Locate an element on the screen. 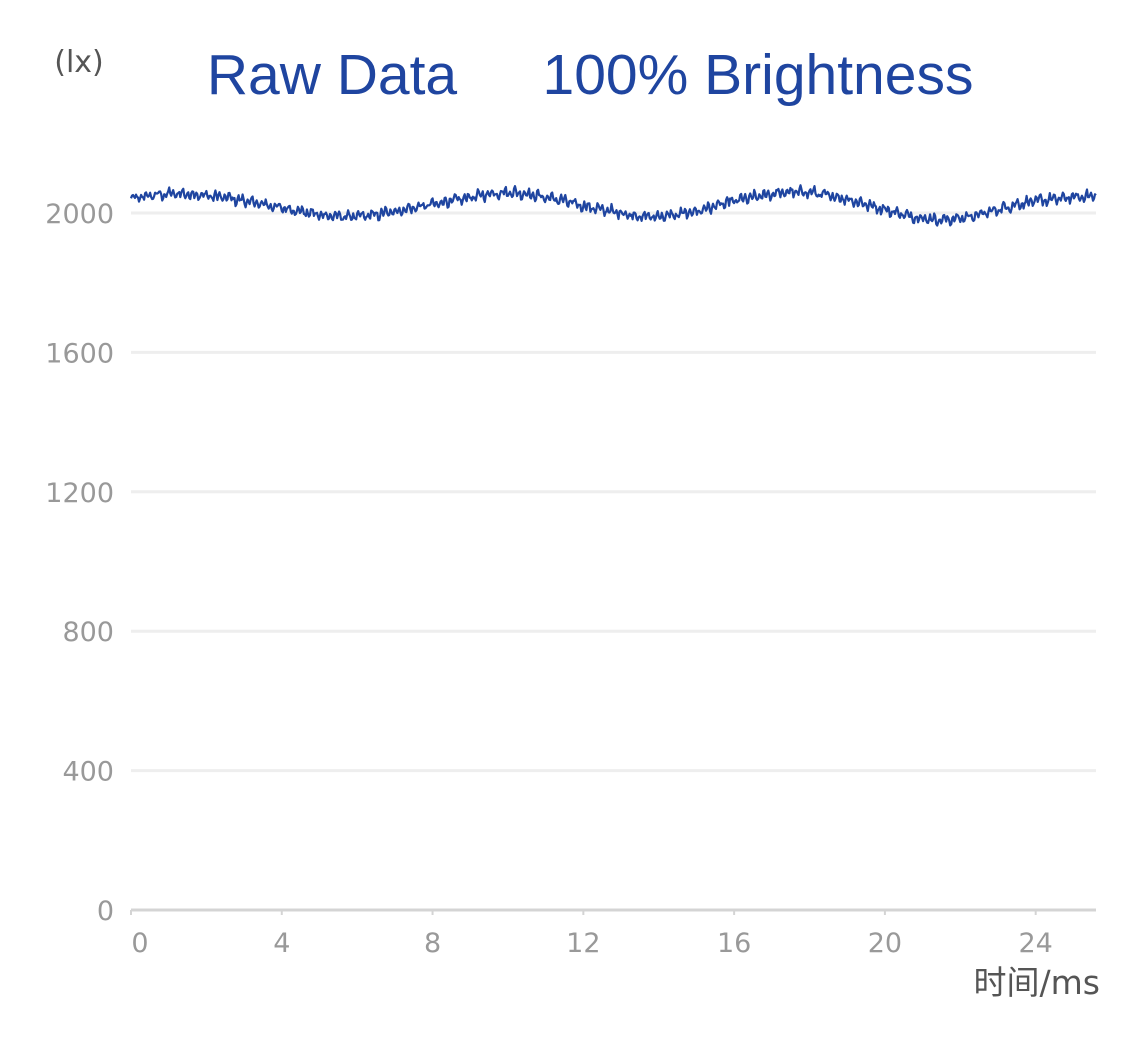 The width and height of the screenshot is (1125, 1040). series-layer is located at coordinates (613, 205).